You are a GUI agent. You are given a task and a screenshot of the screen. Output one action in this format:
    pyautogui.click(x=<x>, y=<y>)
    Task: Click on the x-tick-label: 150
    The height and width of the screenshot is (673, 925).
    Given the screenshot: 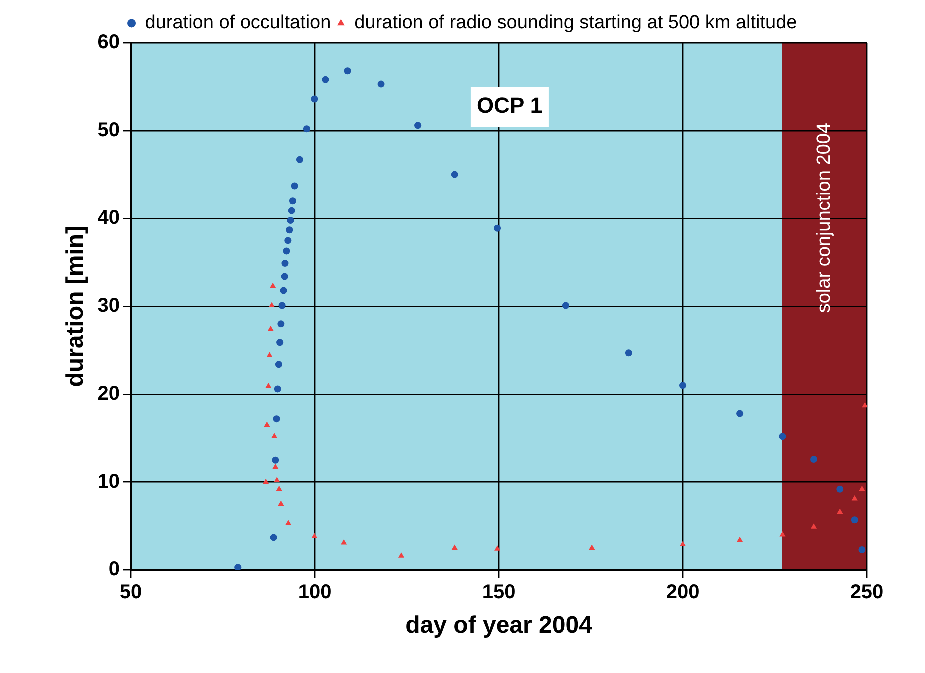 What is the action you would take?
    pyautogui.click(x=499, y=593)
    